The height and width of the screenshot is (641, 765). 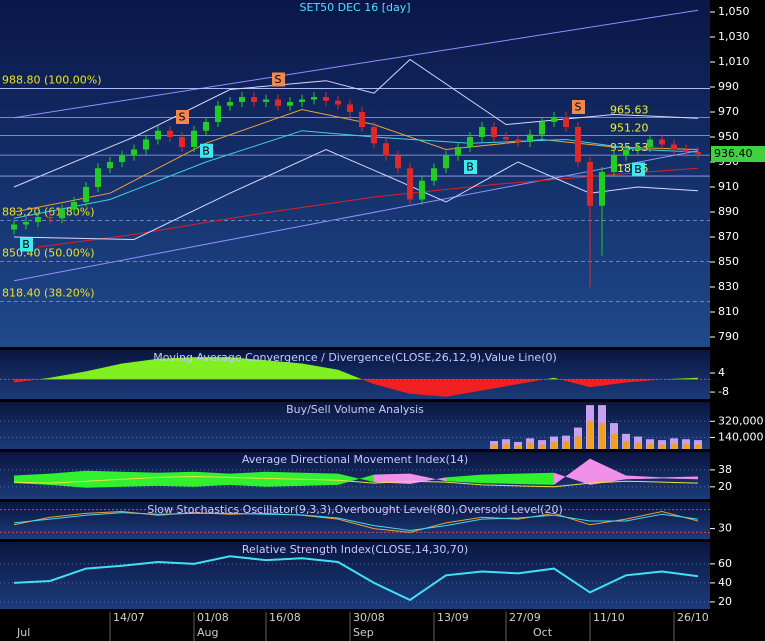 I want to click on axis-panel, so click(x=737, y=320).